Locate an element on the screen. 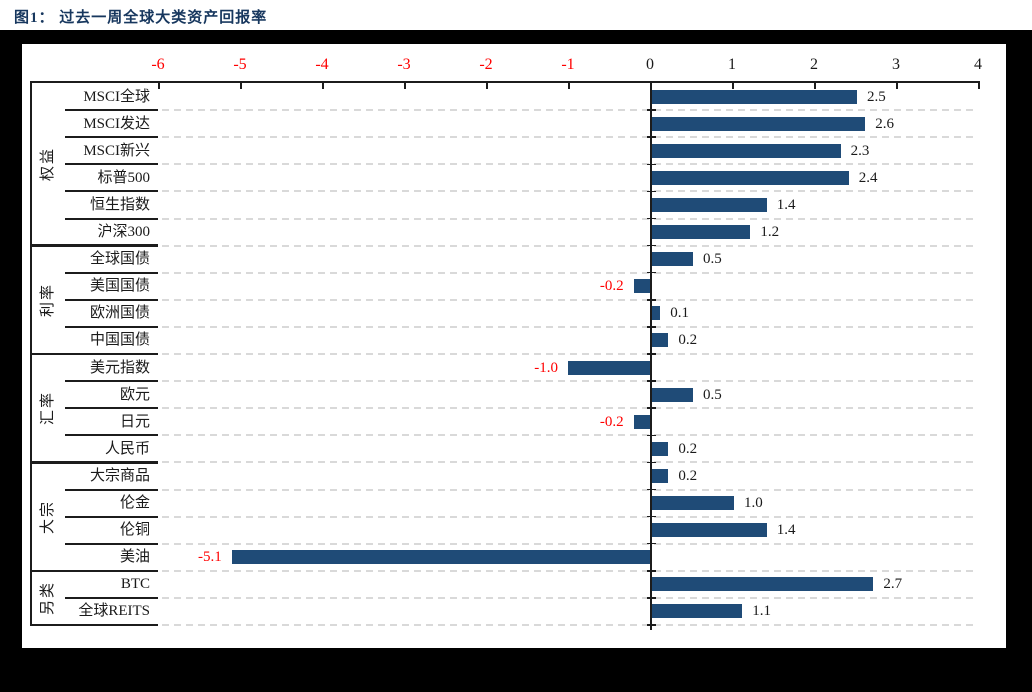 Image resolution: width=1032 pixels, height=692 pixels. x-tick-label: 2 is located at coordinates (814, 64).